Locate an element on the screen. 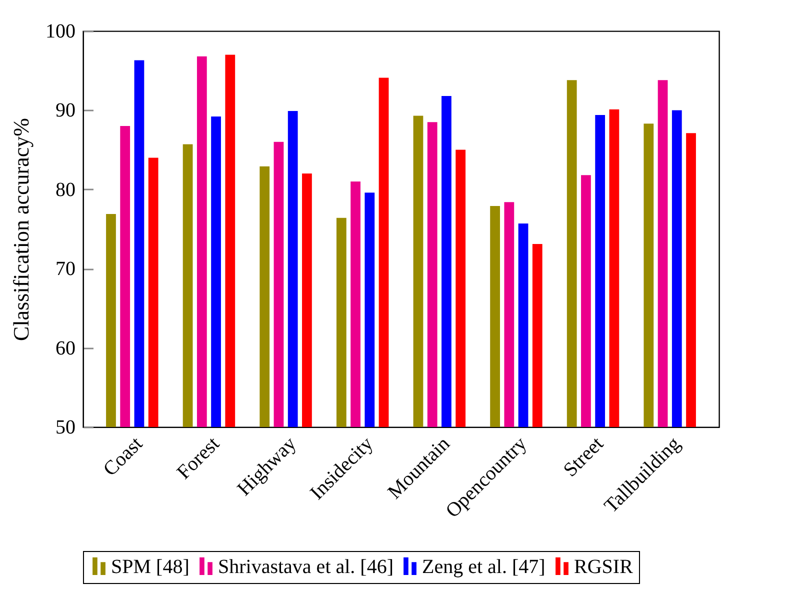 The image size is (800, 589). legend-label: Zeng et al. [47] is located at coordinates (484, 567).